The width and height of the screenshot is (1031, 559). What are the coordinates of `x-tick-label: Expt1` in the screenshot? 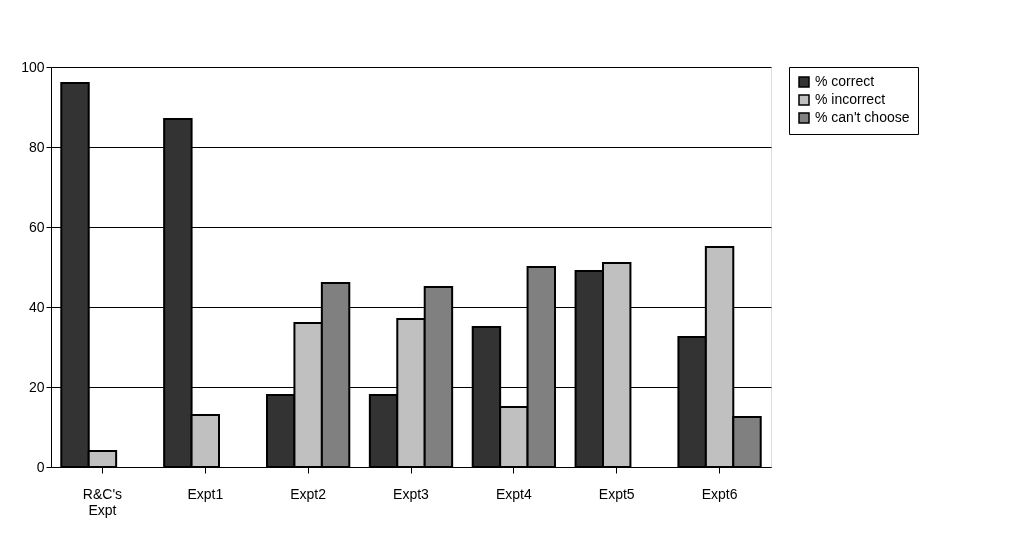 It's located at (205, 493).